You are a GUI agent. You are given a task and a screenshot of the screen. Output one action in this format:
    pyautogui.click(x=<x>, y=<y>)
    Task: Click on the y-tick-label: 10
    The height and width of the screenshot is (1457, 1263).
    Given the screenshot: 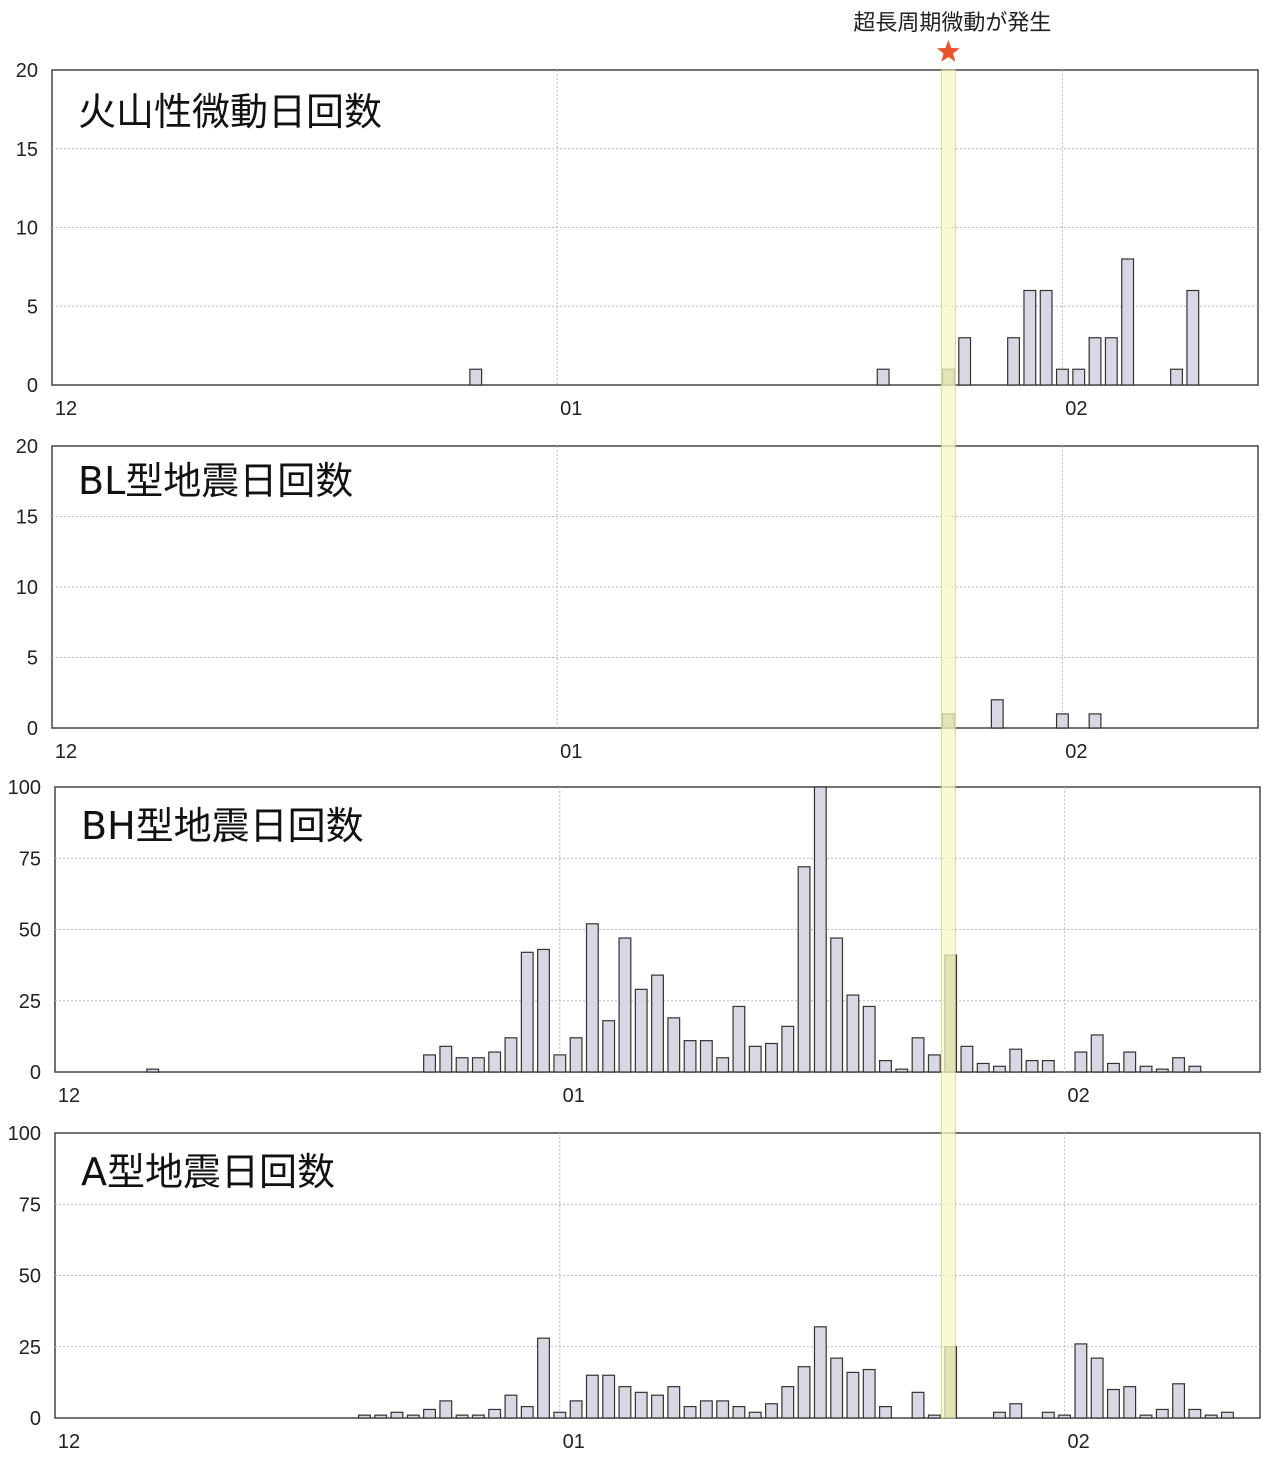 What is the action you would take?
    pyautogui.click(x=27, y=229)
    